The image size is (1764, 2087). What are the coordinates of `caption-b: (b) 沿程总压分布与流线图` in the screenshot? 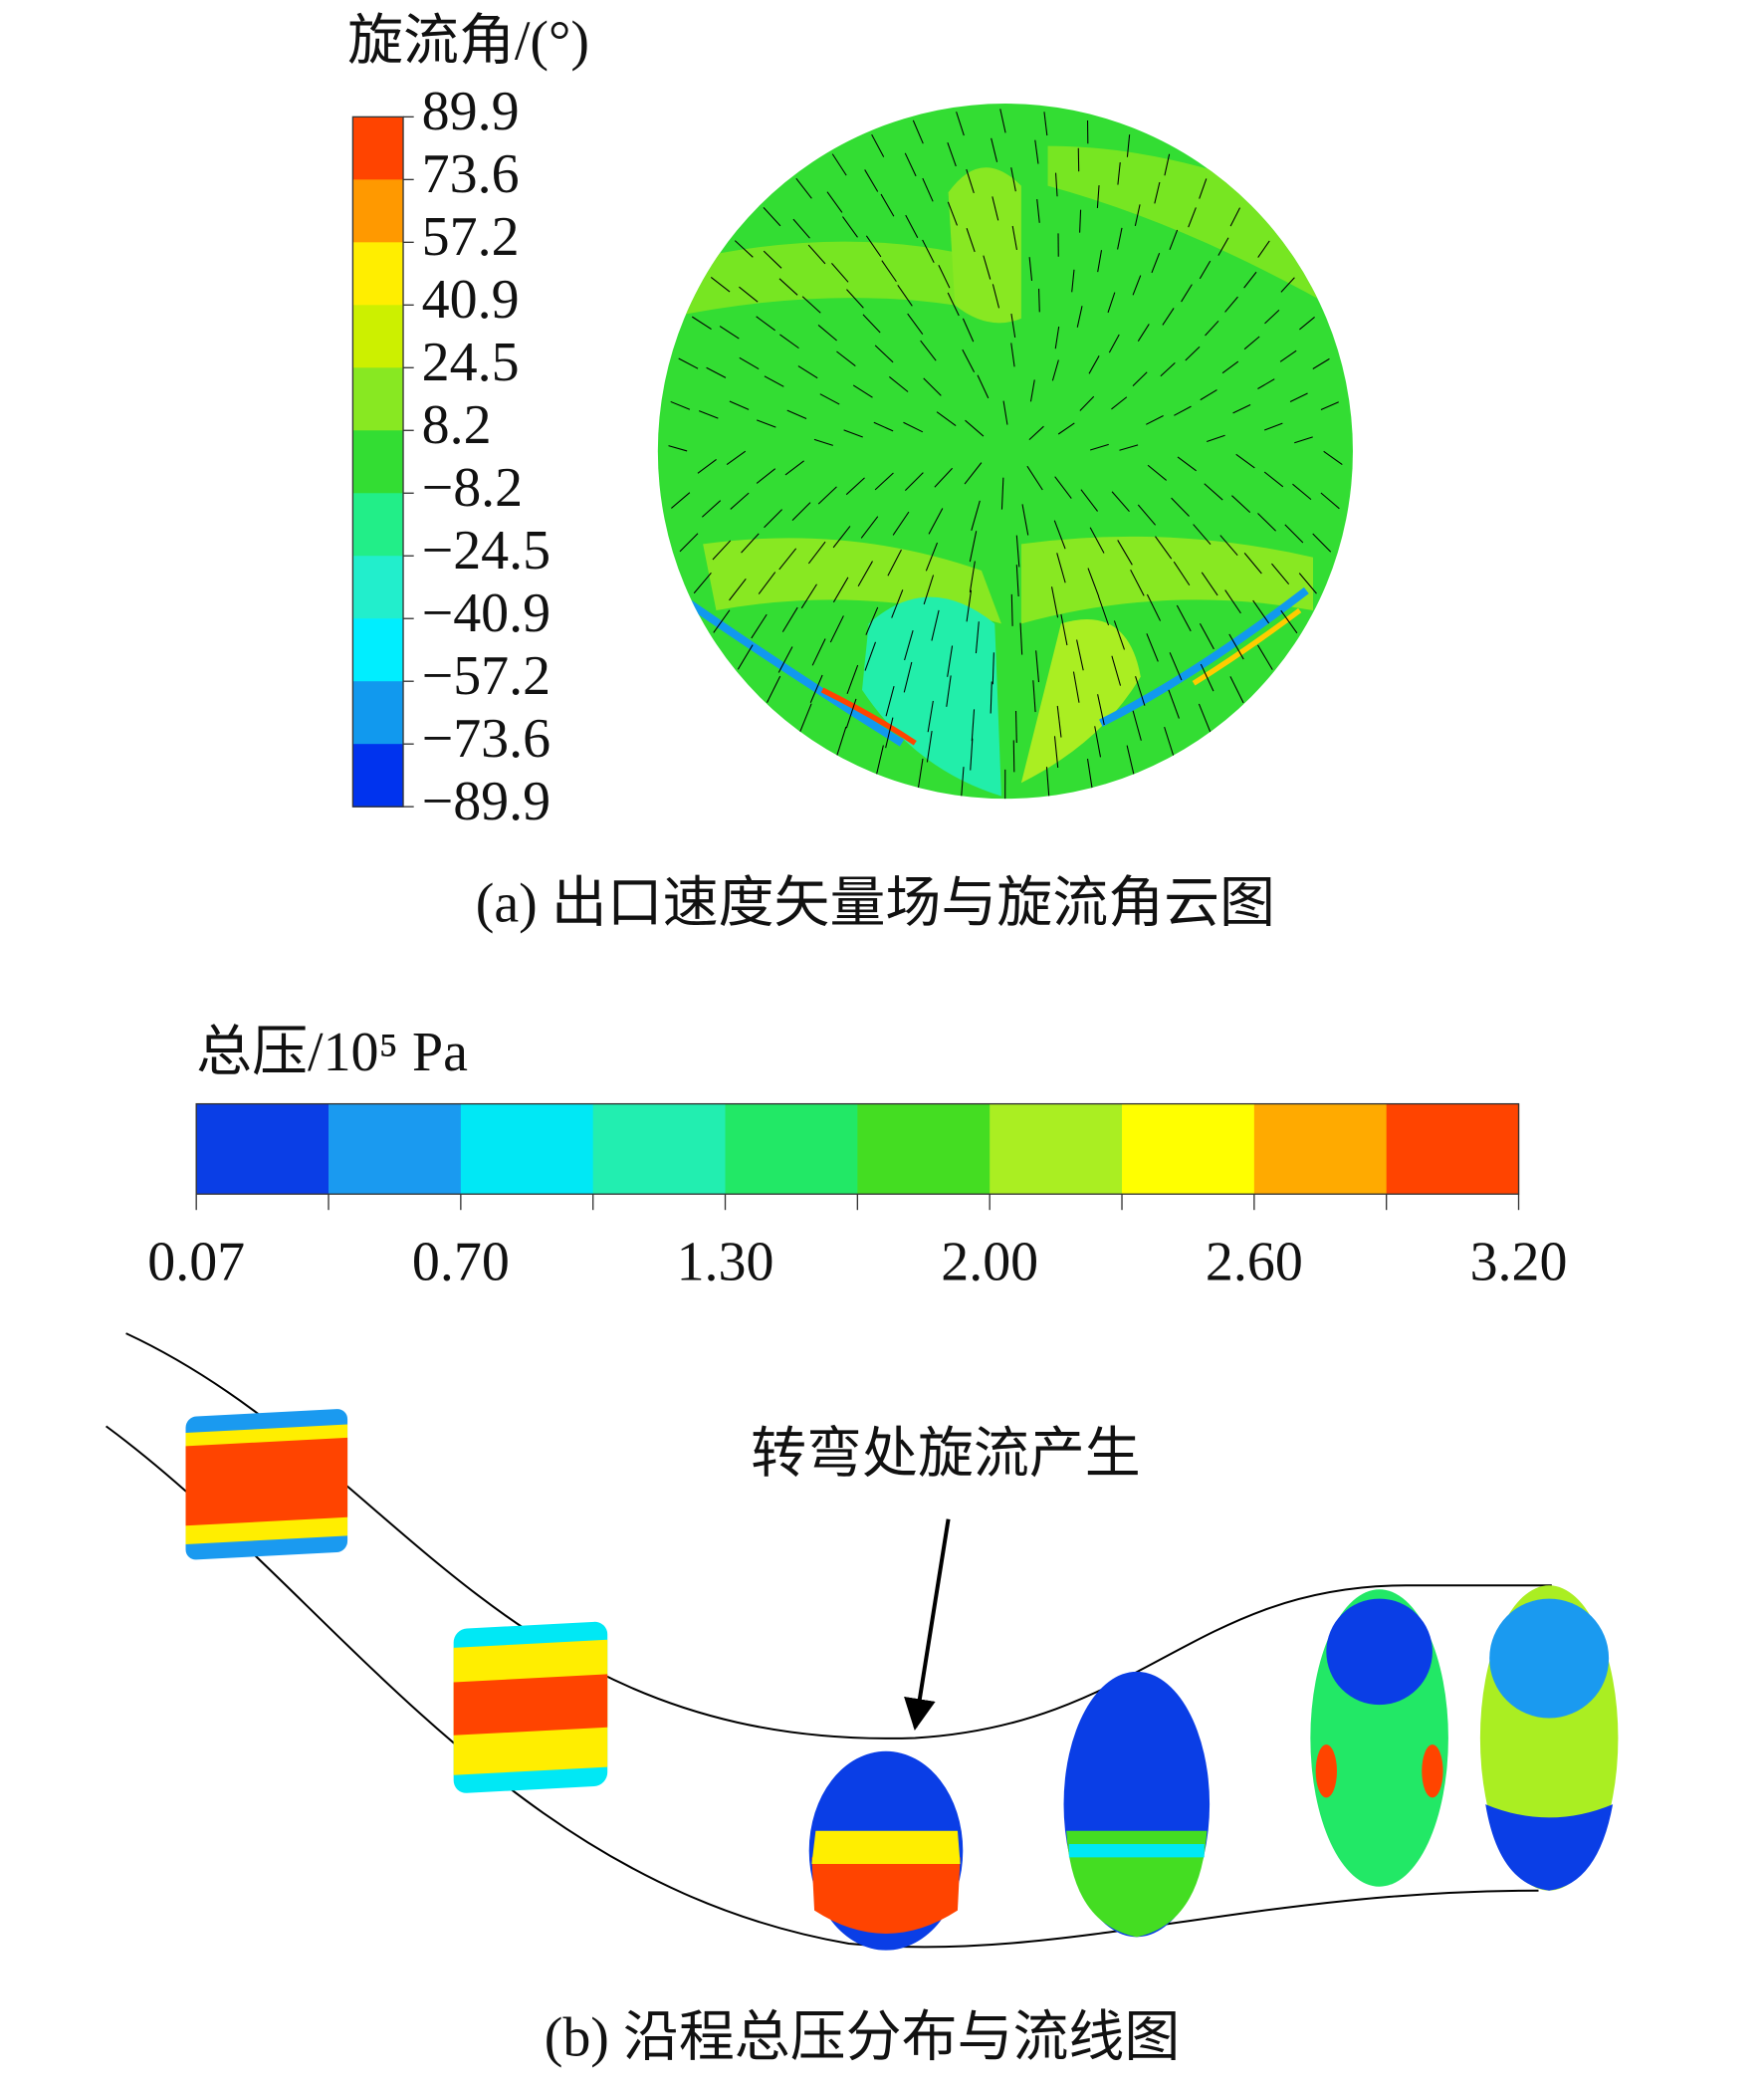 It's located at (863, 2038).